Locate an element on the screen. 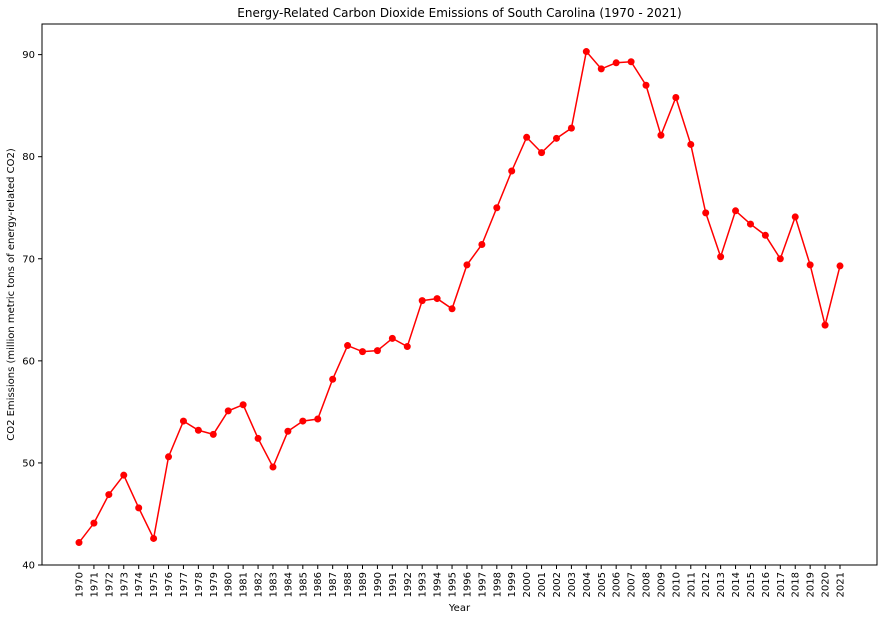  x-tick-label: 1983 is located at coordinates (273, 584).